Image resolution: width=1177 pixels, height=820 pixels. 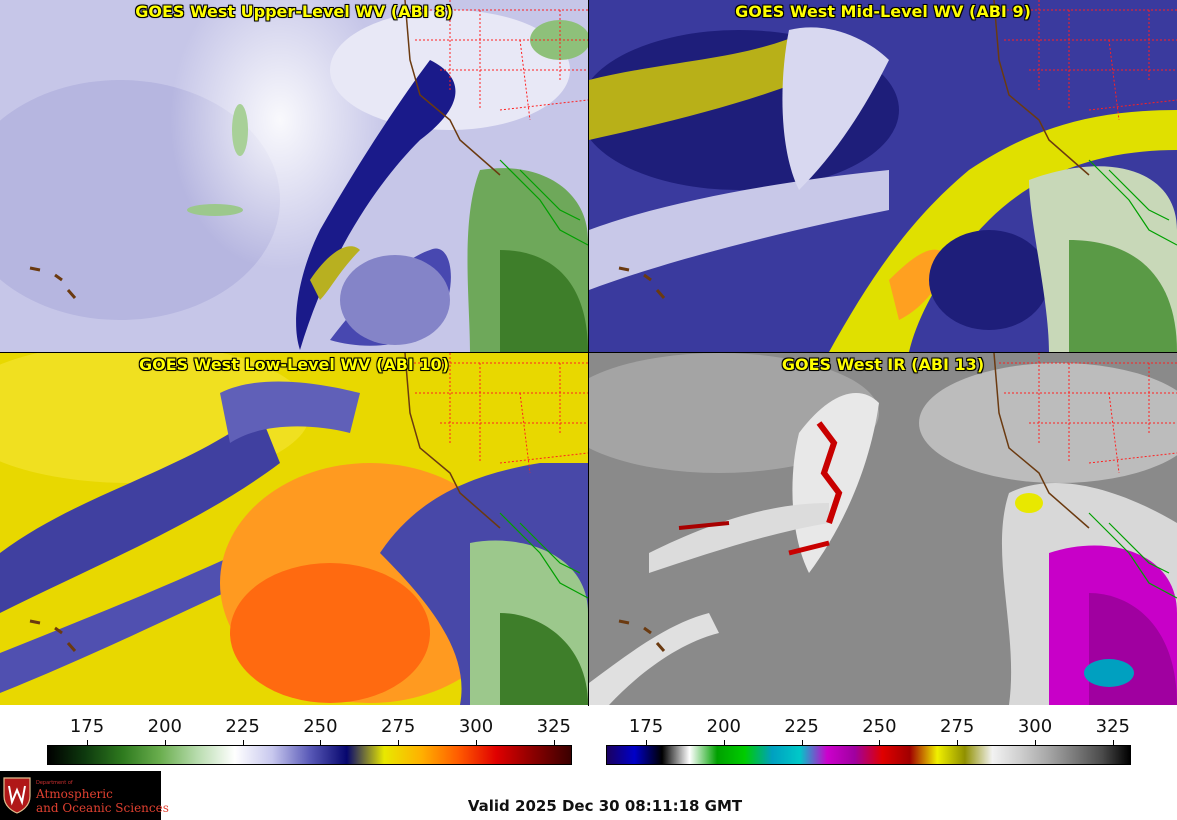 I want to click on wv-temperature-scale: 175 200 225 250 275 300 325, so click(x=309, y=736).